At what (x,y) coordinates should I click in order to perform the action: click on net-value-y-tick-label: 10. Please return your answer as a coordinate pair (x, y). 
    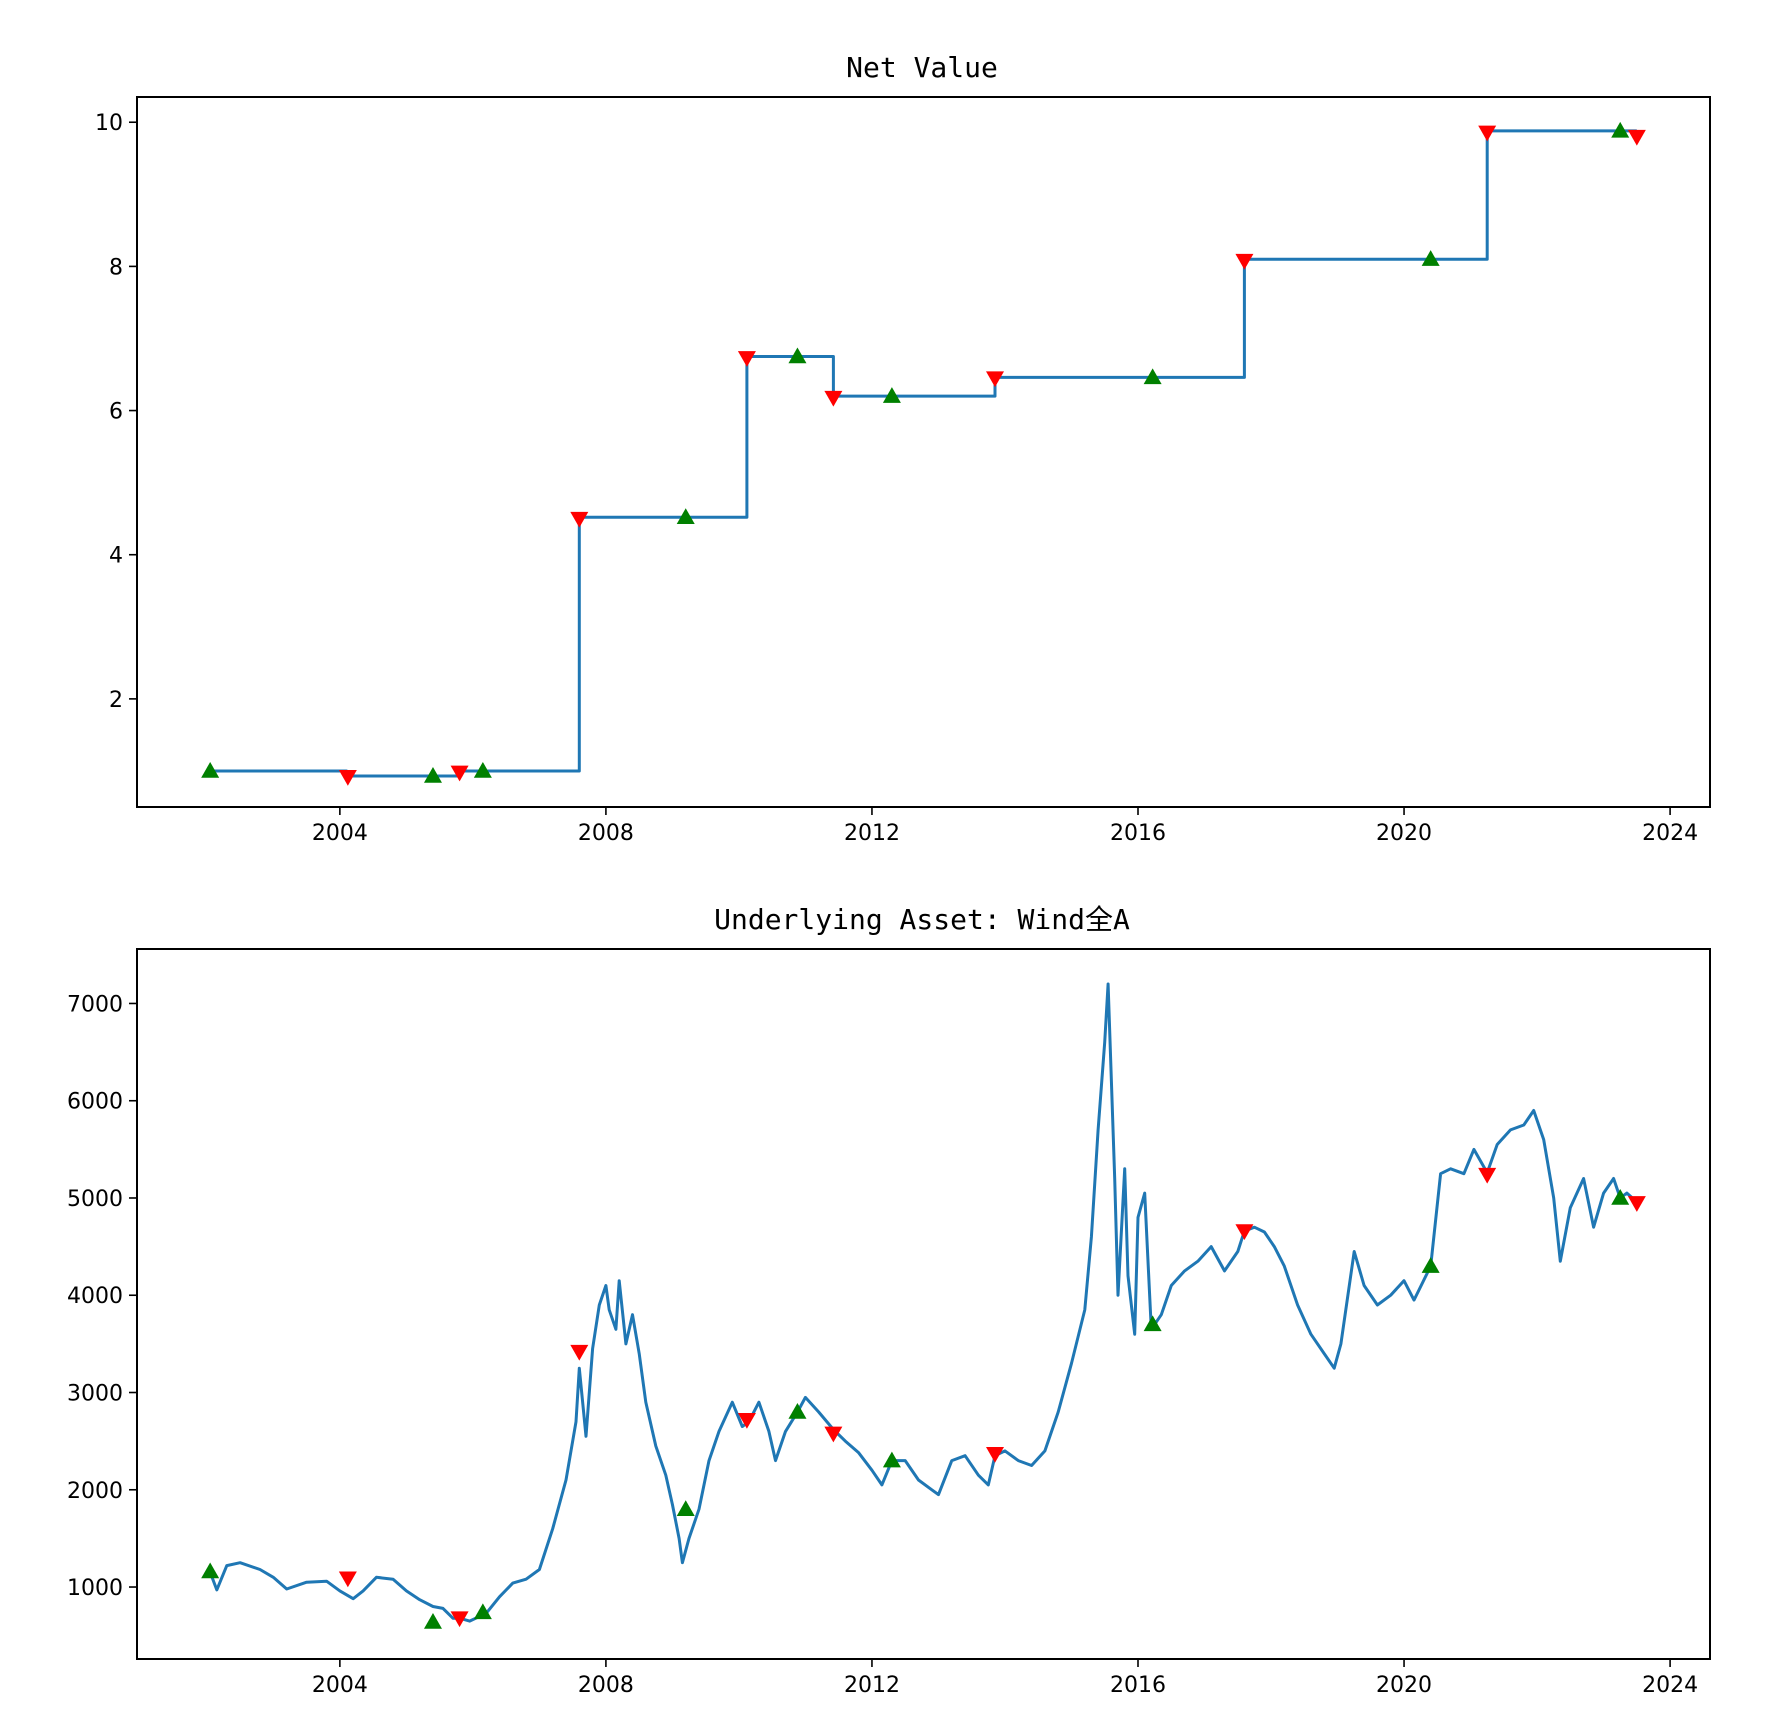
    Looking at the image, I should click on (109, 123).